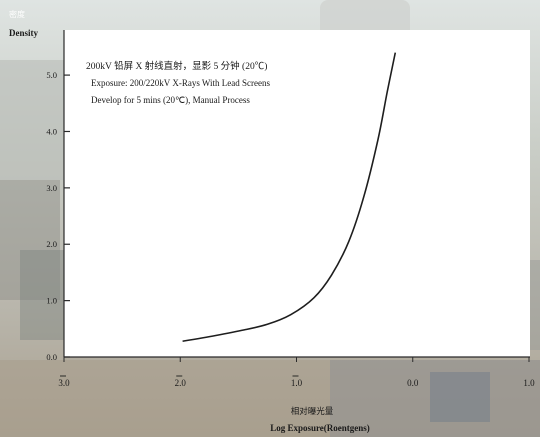 The width and height of the screenshot is (540, 437). I want to click on x-tick-label: 0.0, so click(413, 383).